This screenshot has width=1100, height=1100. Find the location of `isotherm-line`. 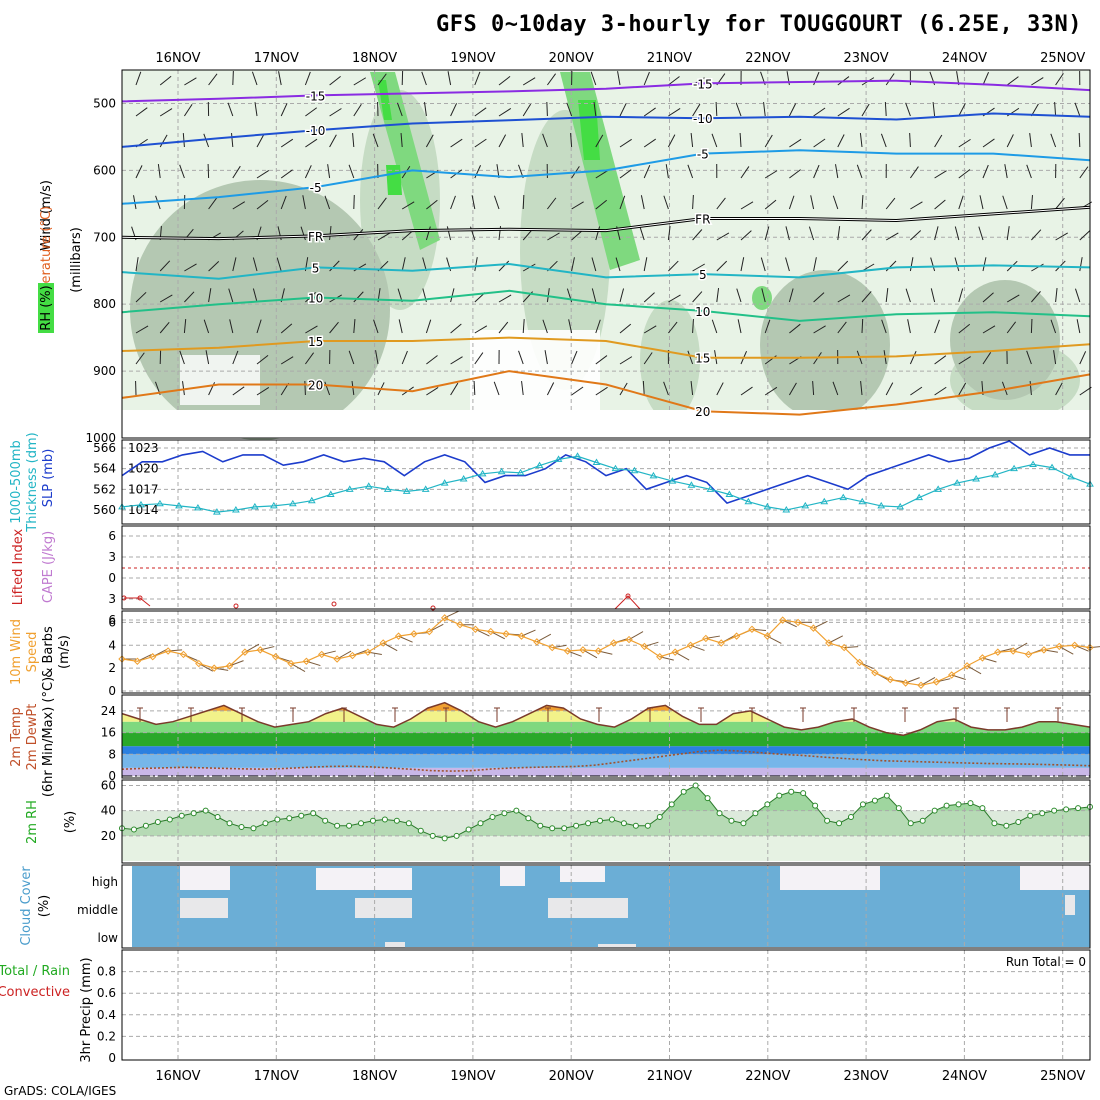

isotherm-line is located at coordinates (606, 271).